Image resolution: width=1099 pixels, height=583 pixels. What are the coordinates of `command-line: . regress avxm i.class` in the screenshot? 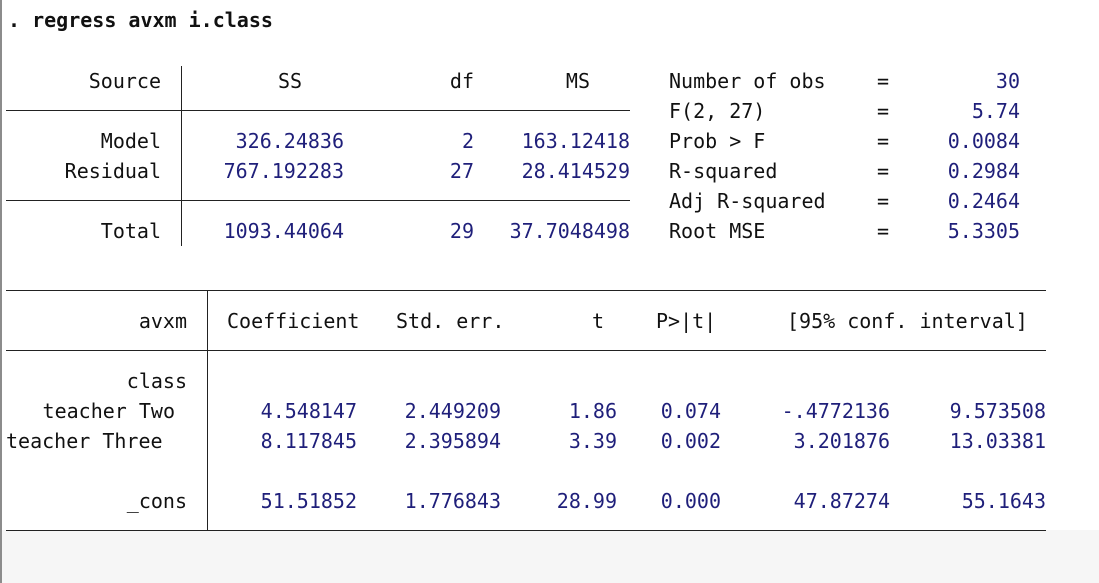 It's located at (140, 20).